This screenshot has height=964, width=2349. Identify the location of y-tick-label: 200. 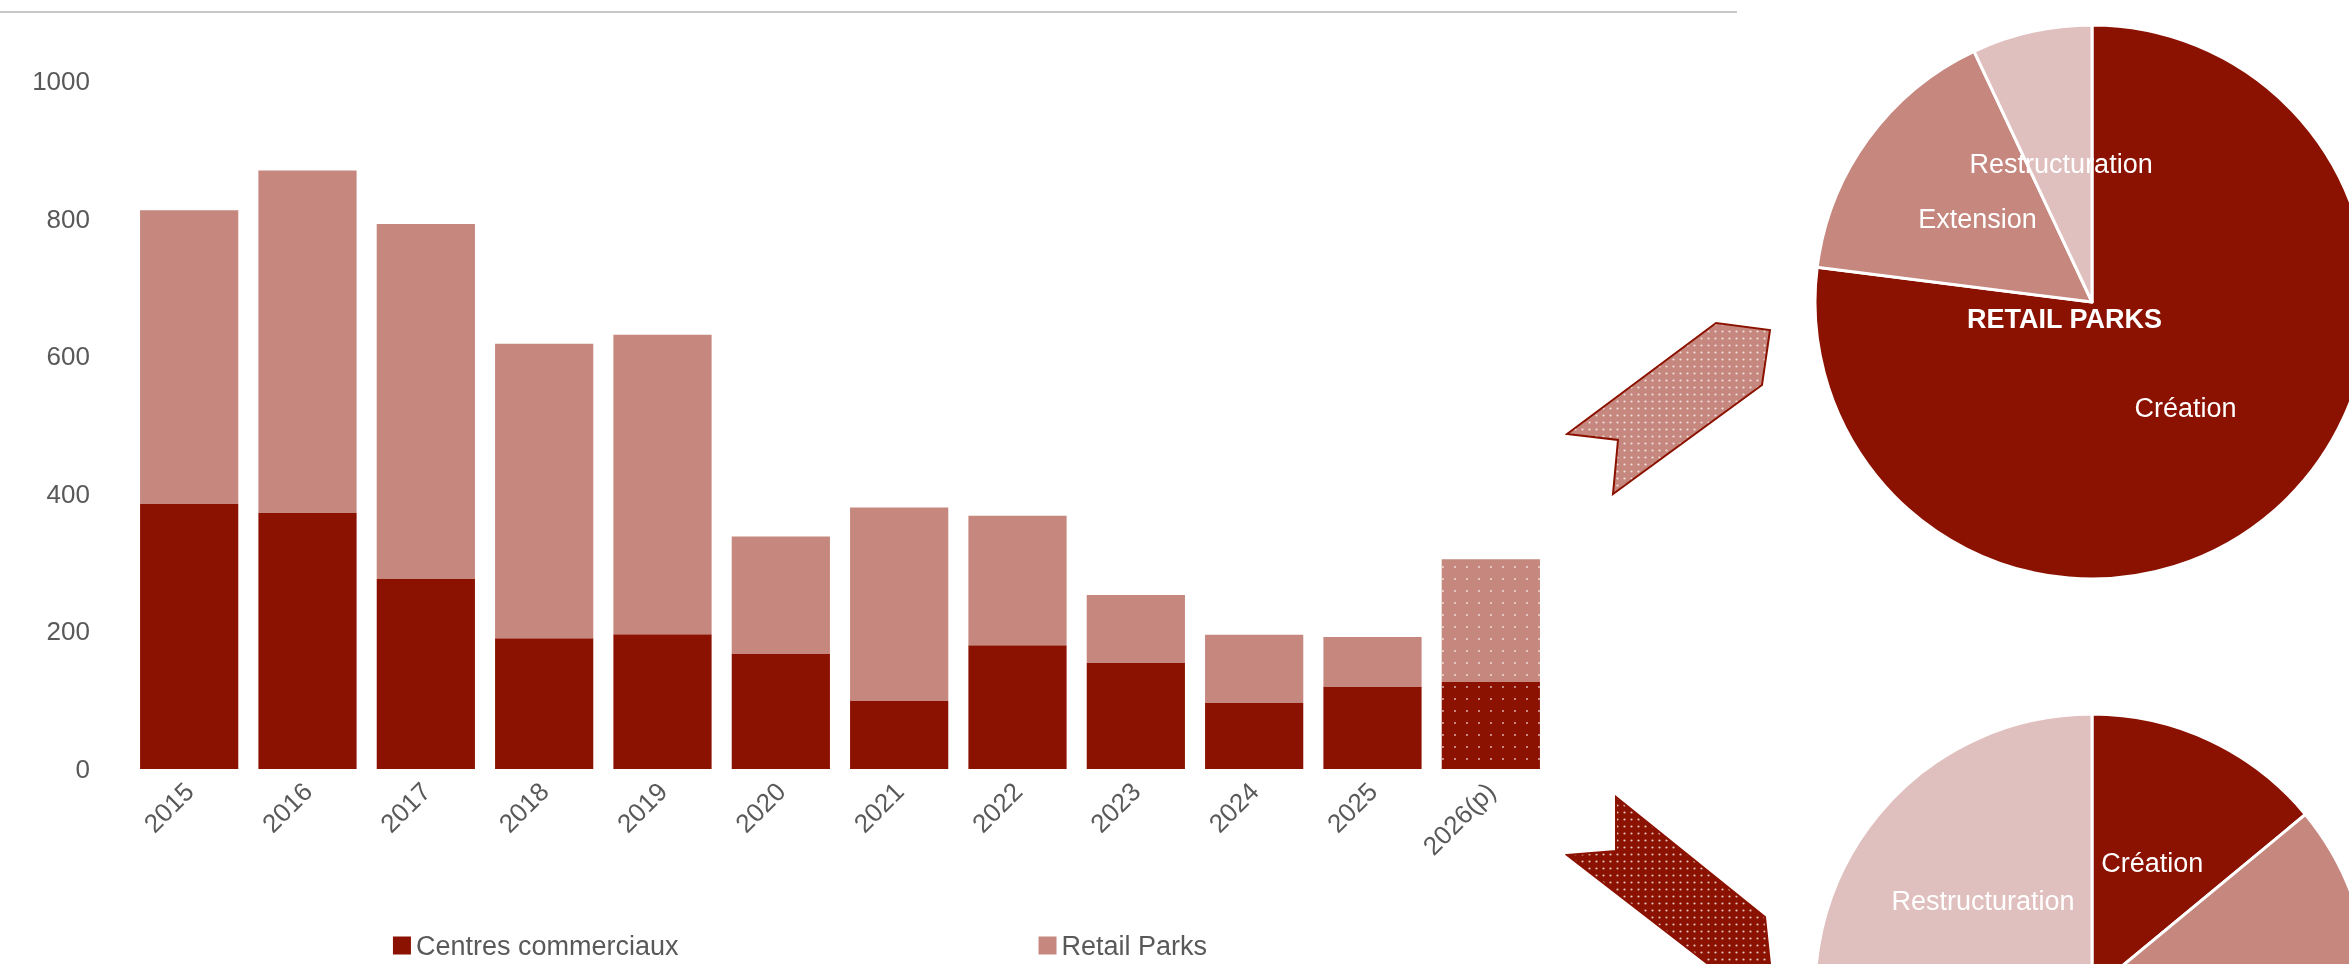
(68, 631).